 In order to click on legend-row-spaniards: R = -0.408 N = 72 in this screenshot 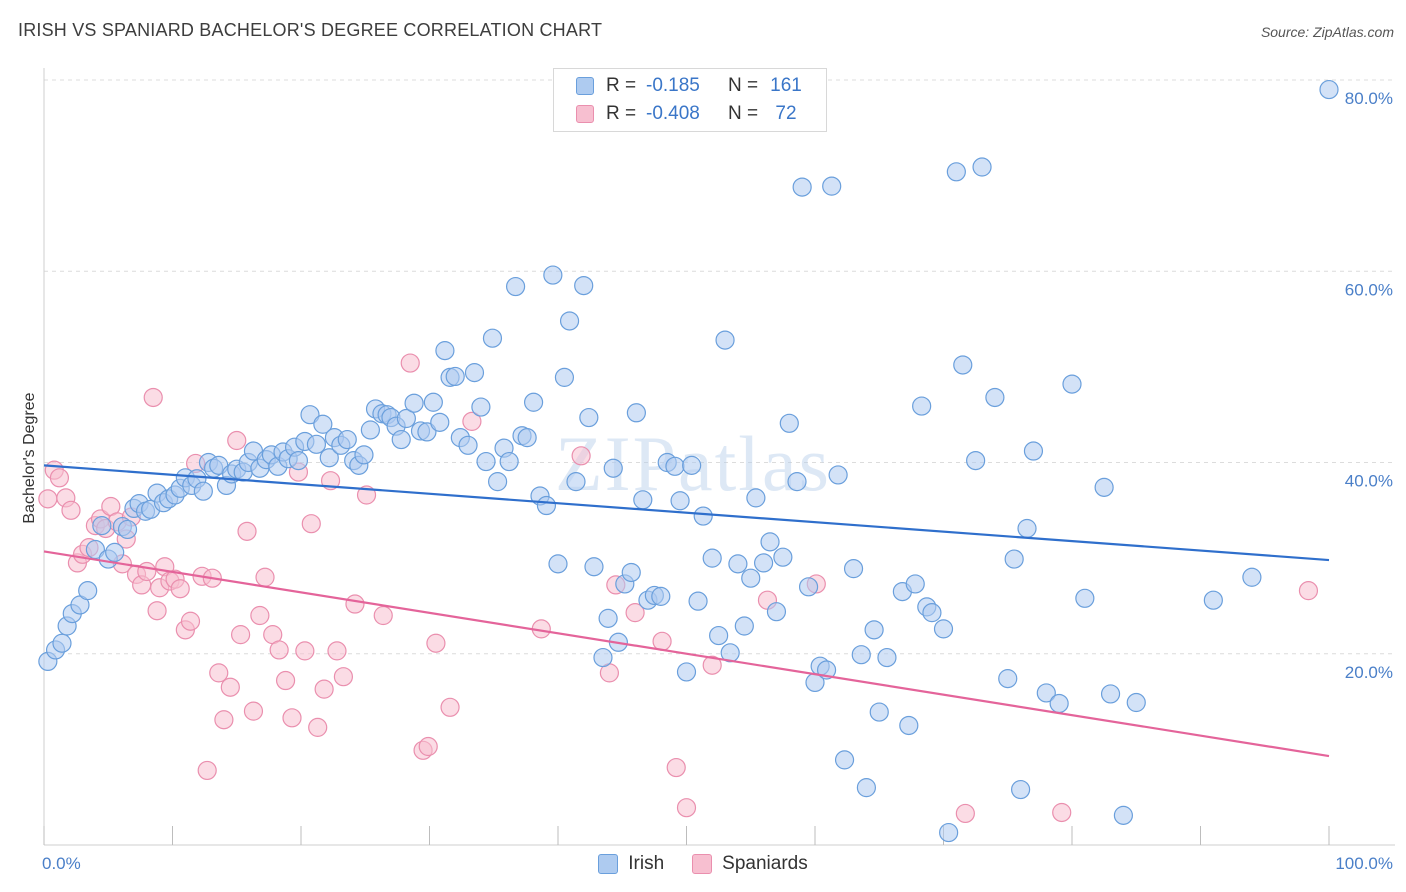, I will do `click(680, 114)`.